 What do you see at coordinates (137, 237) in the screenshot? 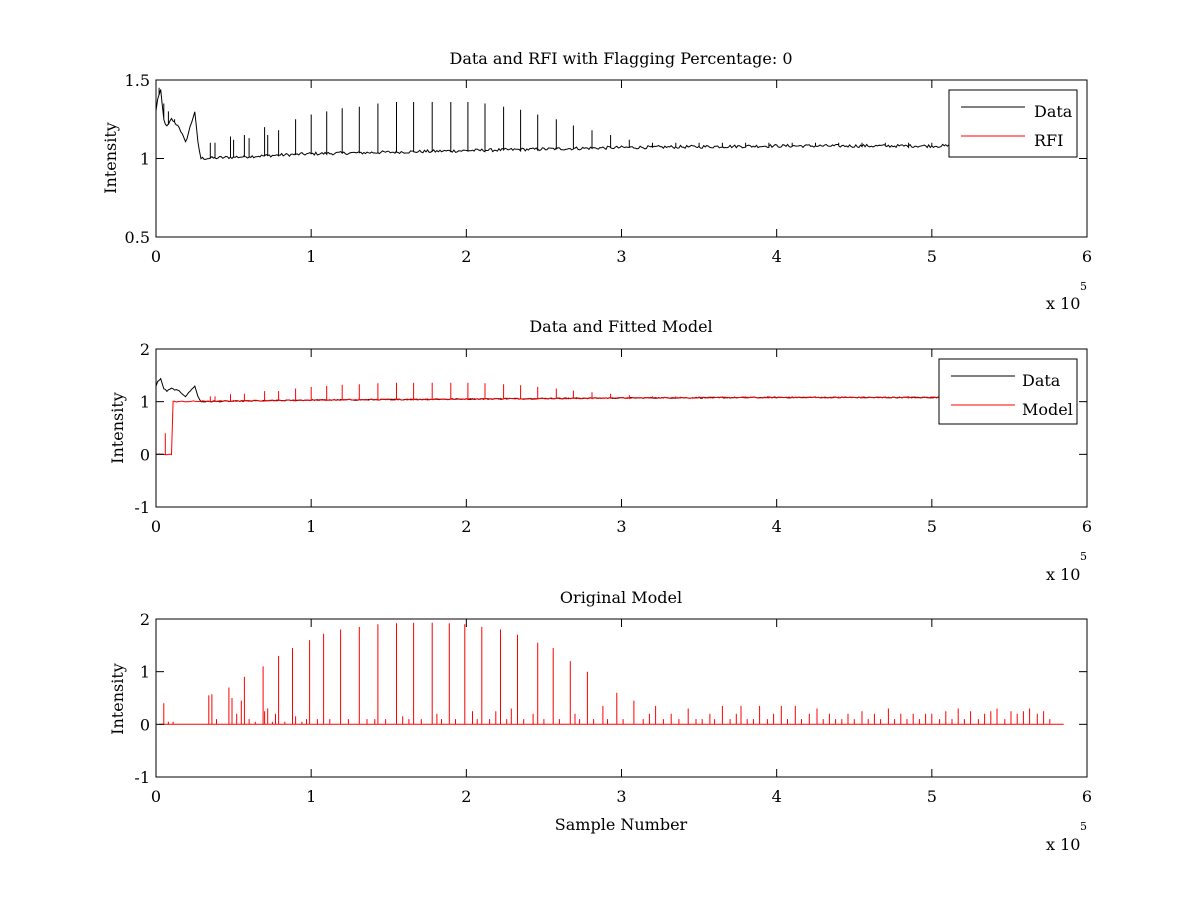
I see `y-tick-label: 0.5` at bounding box center [137, 237].